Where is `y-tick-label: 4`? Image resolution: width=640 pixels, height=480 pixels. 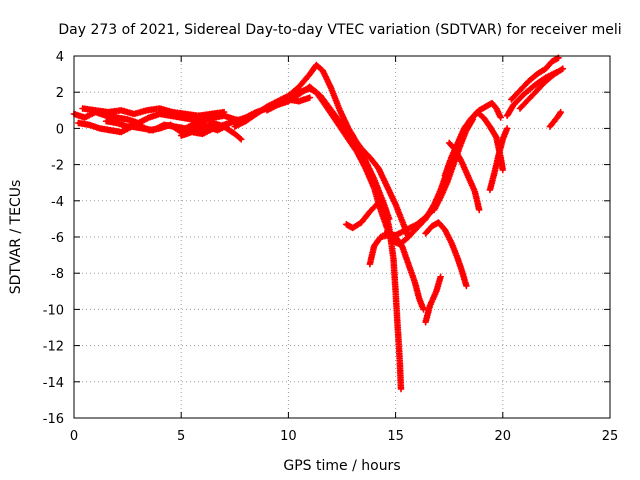
y-tick-label: 4 is located at coordinates (60, 57).